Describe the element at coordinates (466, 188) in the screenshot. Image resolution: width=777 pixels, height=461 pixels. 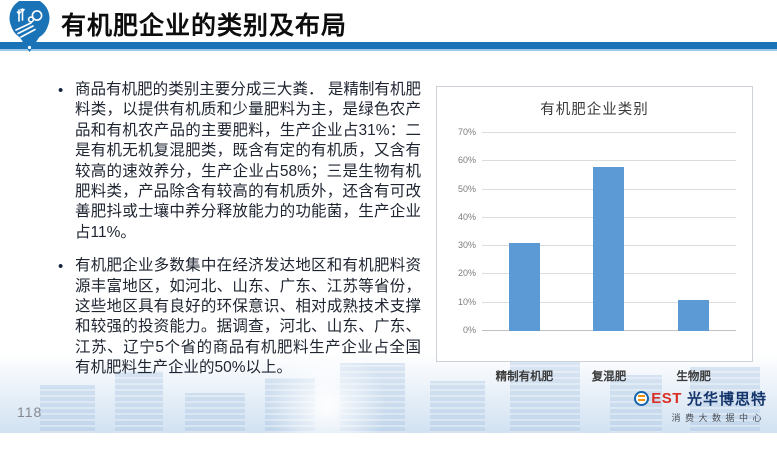
I see `y-tick-label: 50%` at that location.